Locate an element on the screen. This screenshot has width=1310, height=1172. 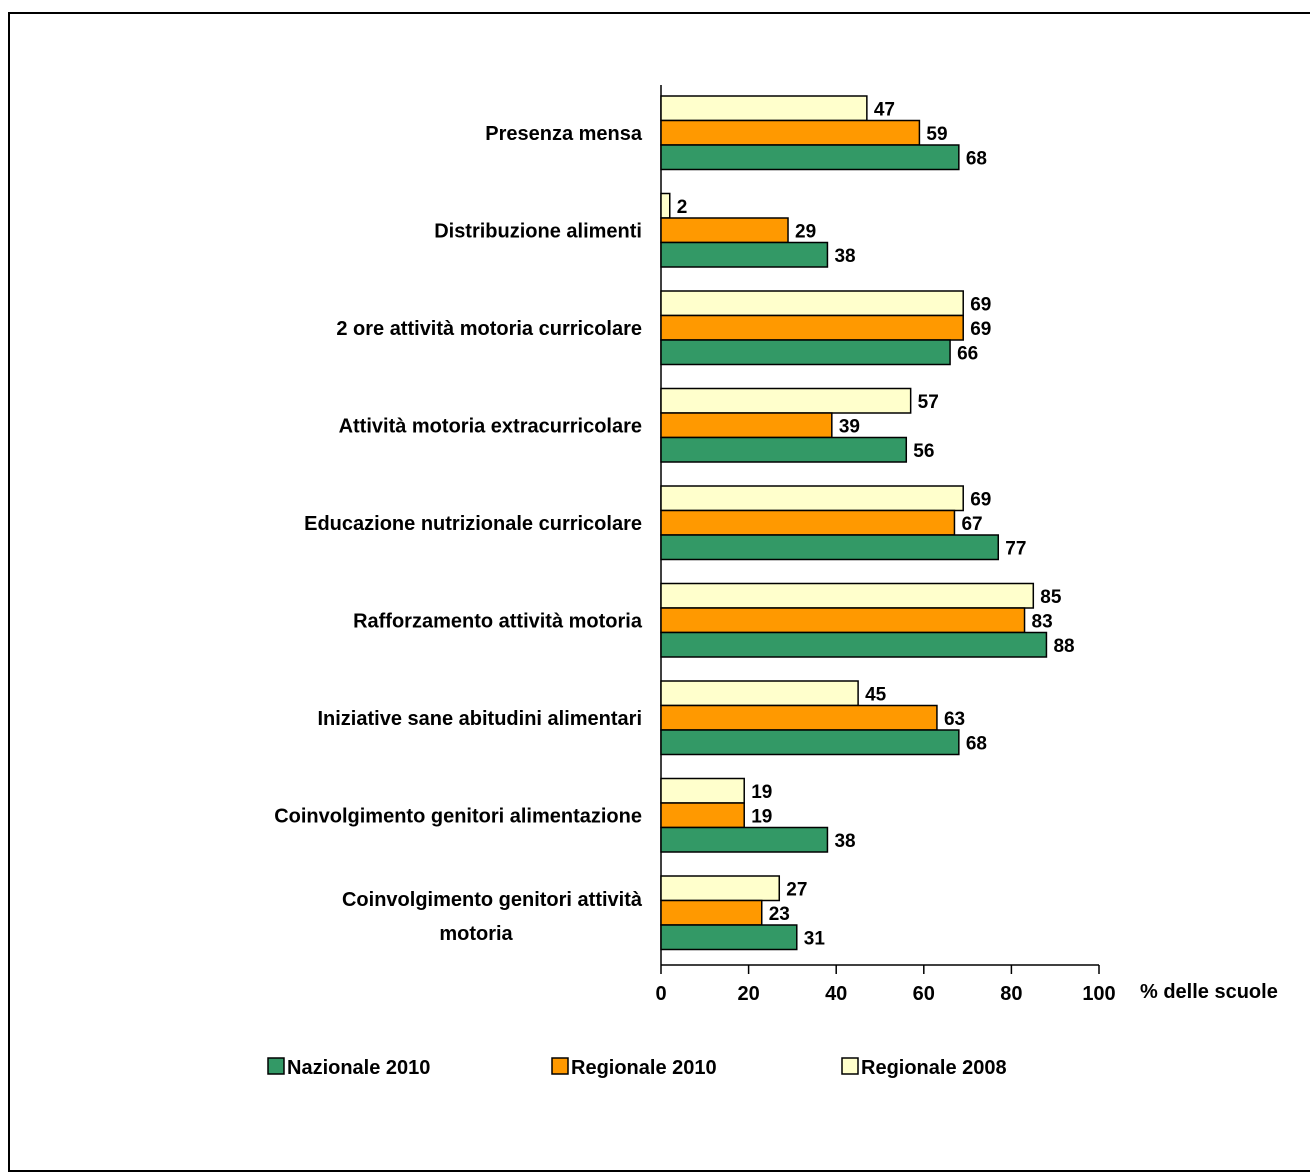
data-label: 31 is located at coordinates (815, 938).